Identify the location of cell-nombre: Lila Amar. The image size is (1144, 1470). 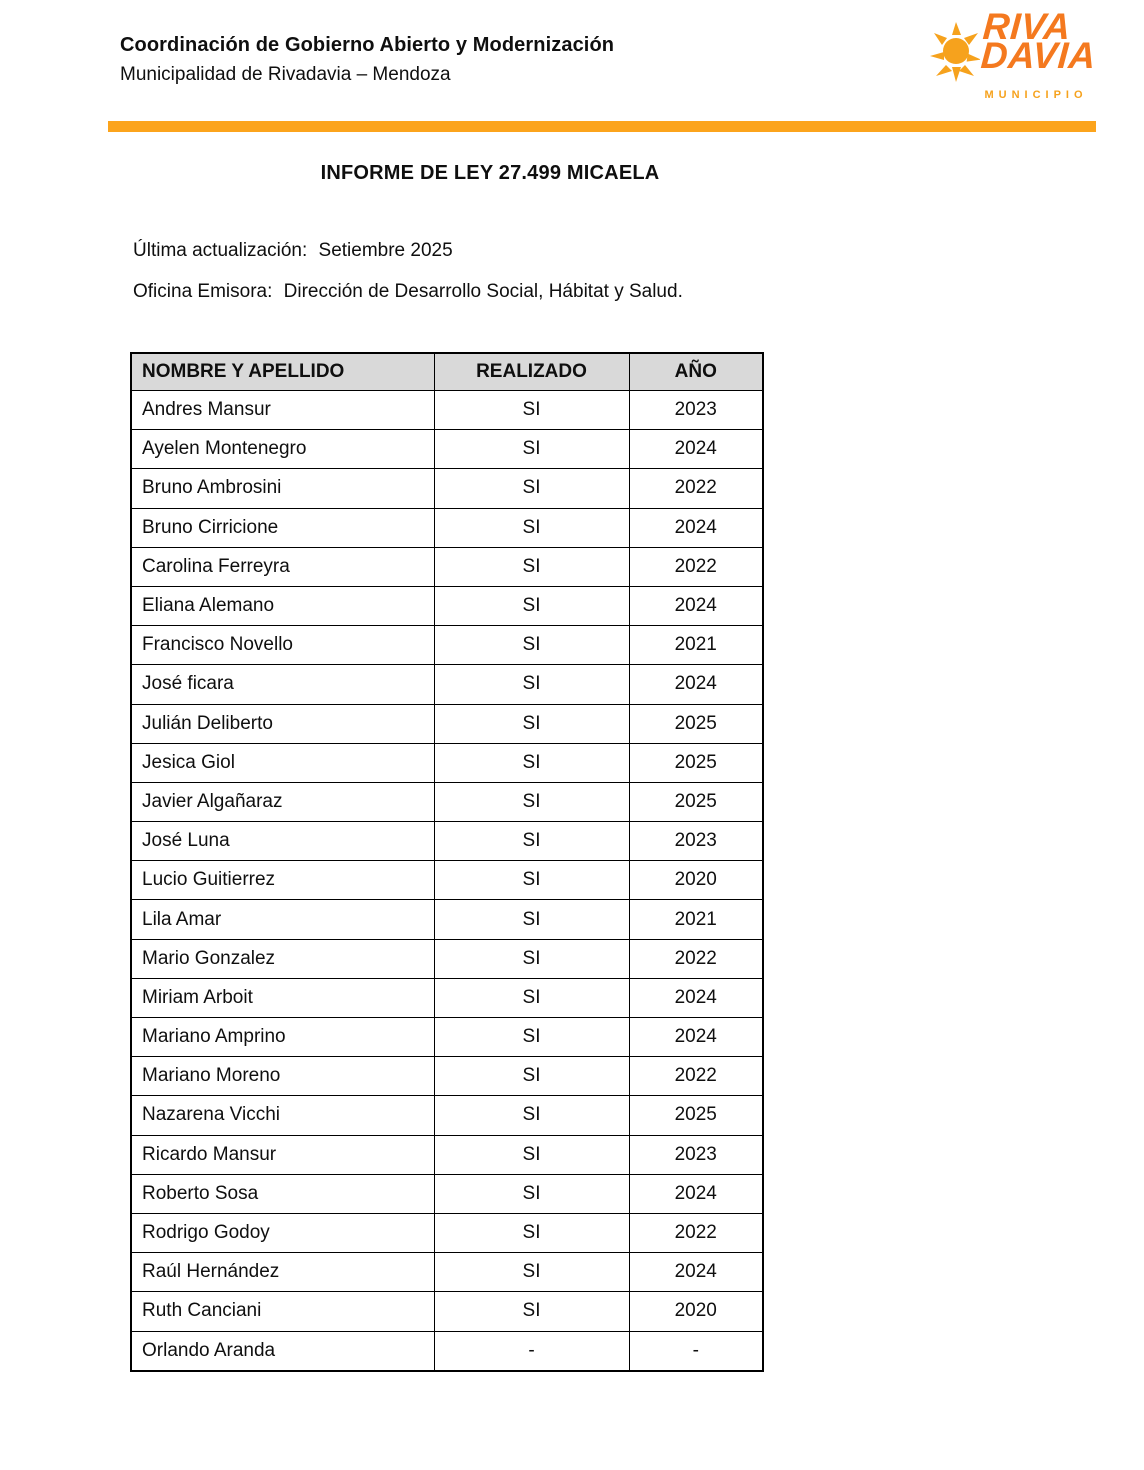
(282, 919).